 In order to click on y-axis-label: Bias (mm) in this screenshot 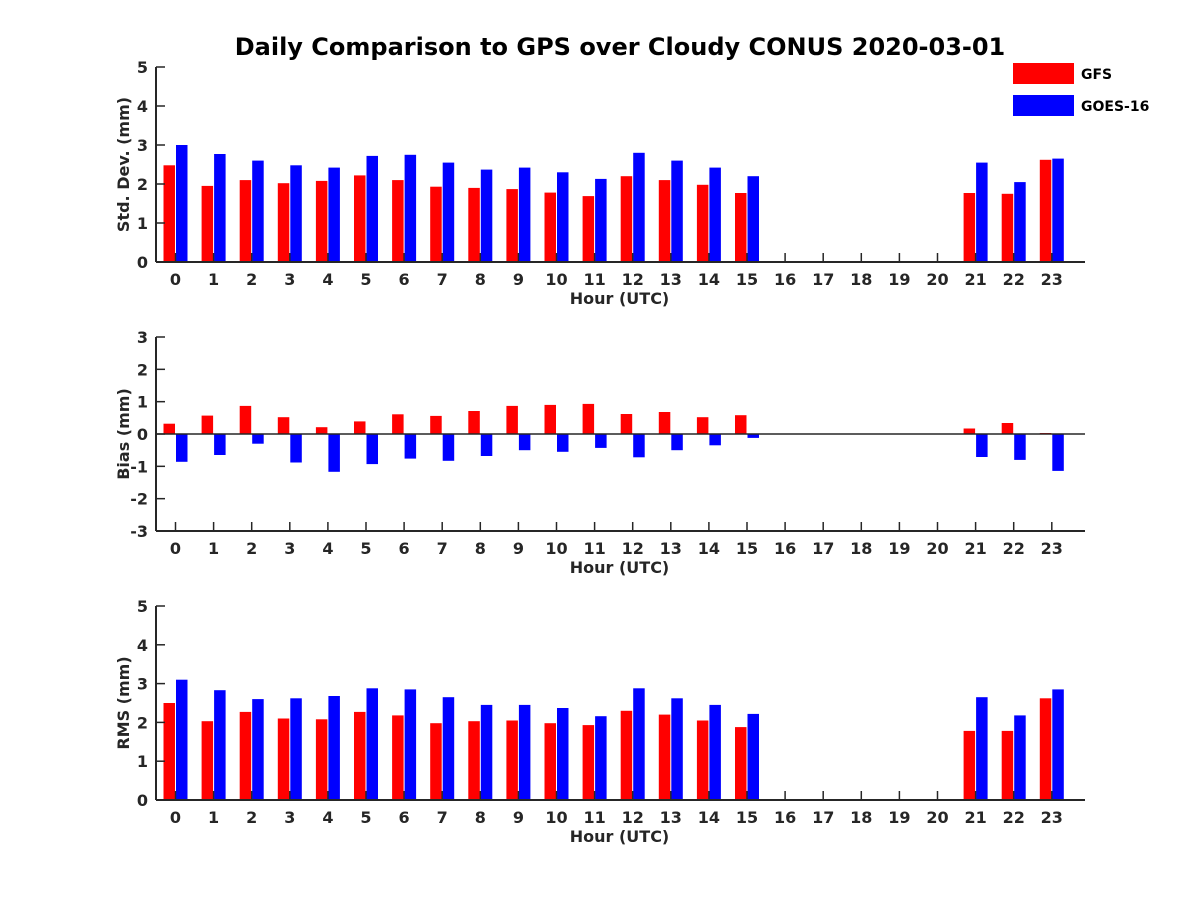, I will do `click(123, 434)`.